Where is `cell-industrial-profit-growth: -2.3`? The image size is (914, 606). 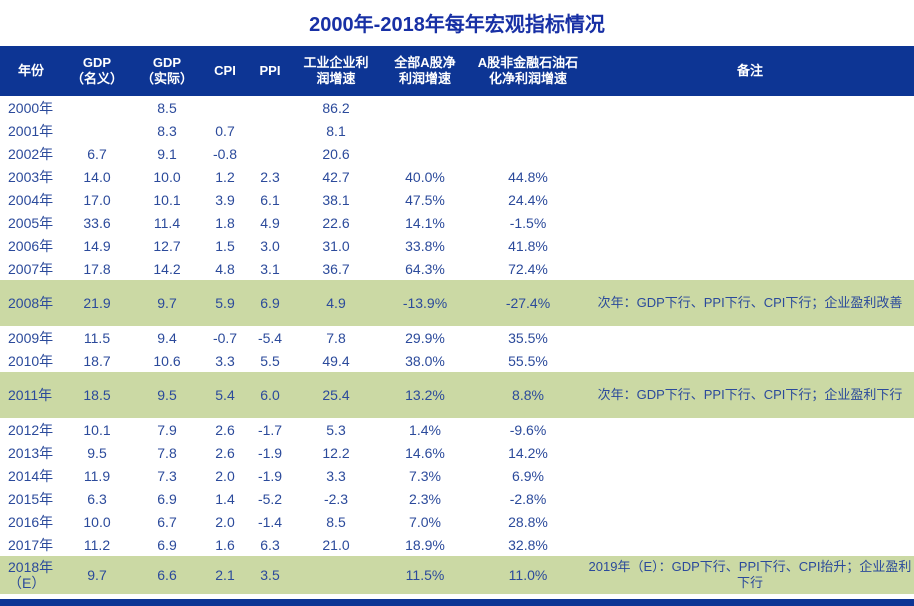
cell-industrial-profit-growth: -2.3 is located at coordinates (336, 498).